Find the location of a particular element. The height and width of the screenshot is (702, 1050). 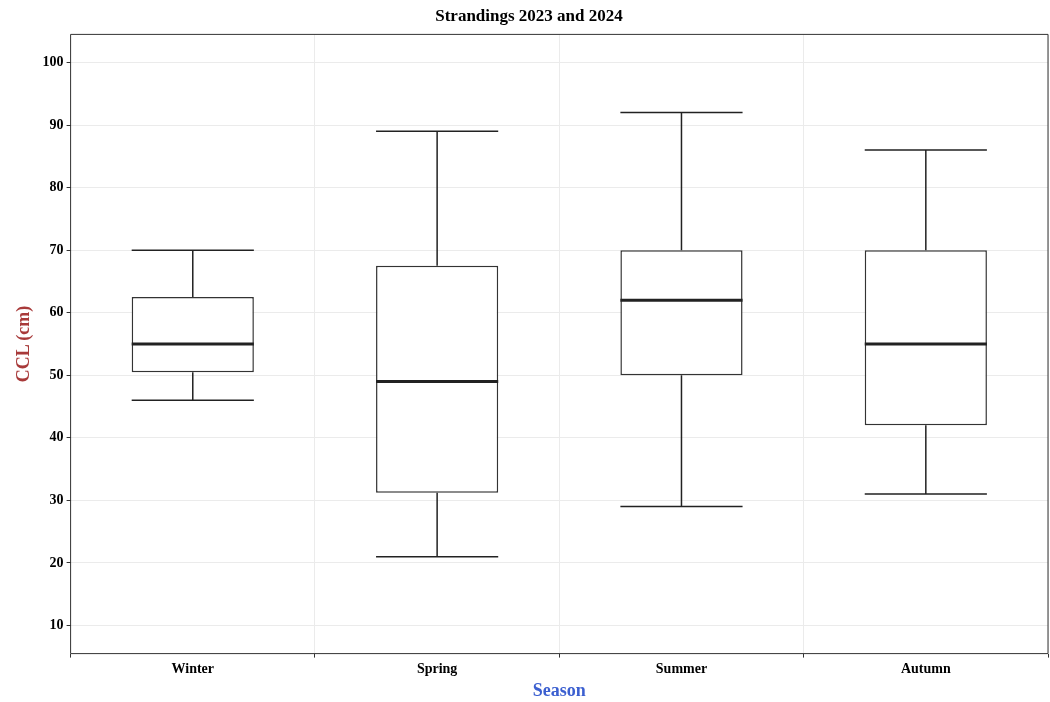

y-tick-label: 40 is located at coordinates (56, 437).